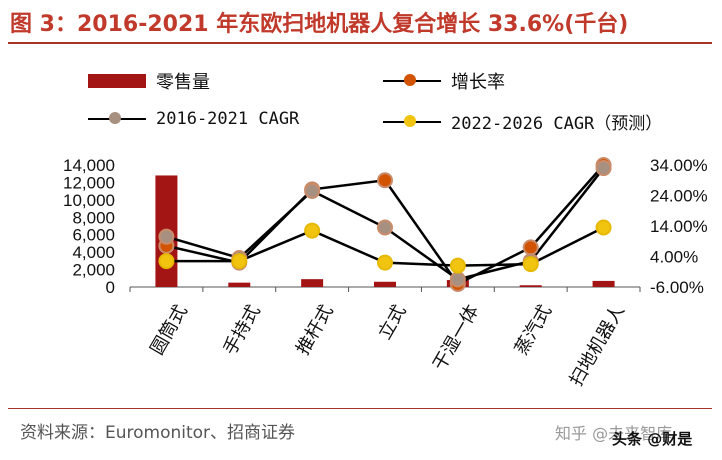 The width and height of the screenshot is (722, 460). What do you see at coordinates (319, 24) in the screenshot?
I see `chart-title: 图 3：2016-2021 年东欧扫地机器人复合增长 33.6%(千台)` at bounding box center [319, 24].